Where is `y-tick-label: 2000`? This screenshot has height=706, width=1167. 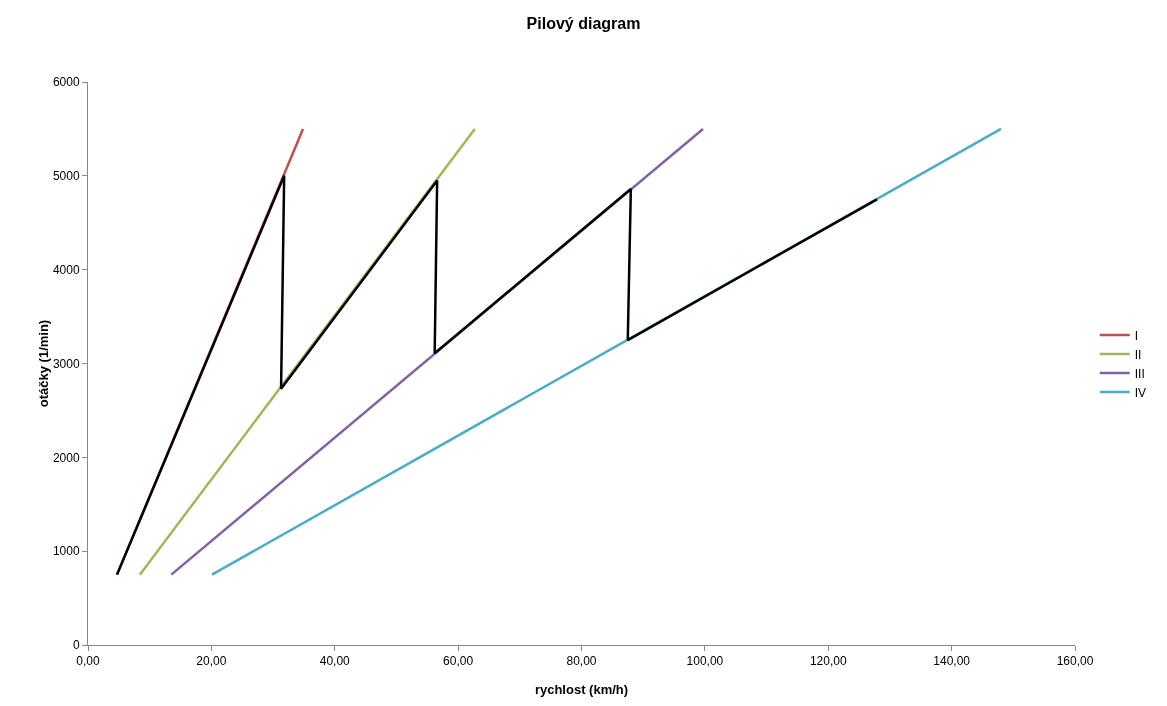
y-tick-label: 2000 is located at coordinates (66, 457).